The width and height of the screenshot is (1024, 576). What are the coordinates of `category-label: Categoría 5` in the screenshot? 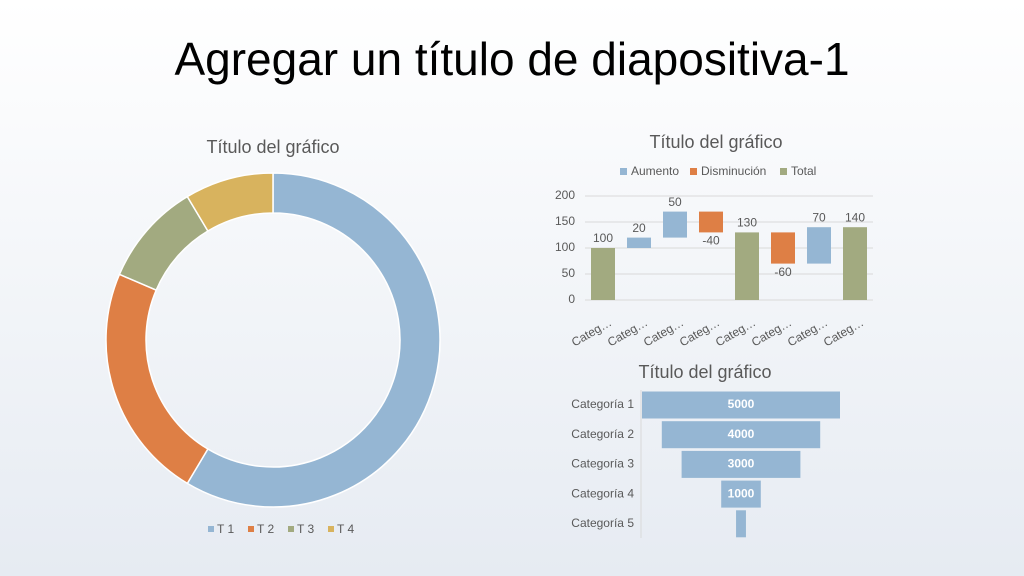 It's located at (602, 523).